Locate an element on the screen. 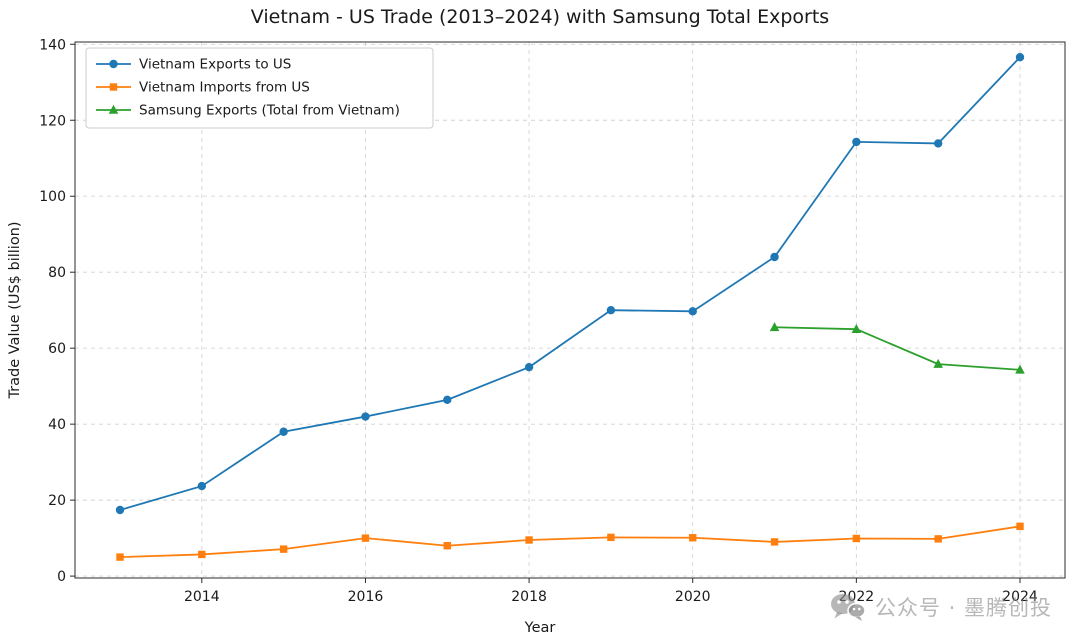 The height and width of the screenshot is (644, 1080). x-tick-label: 2024 is located at coordinates (1020, 597).